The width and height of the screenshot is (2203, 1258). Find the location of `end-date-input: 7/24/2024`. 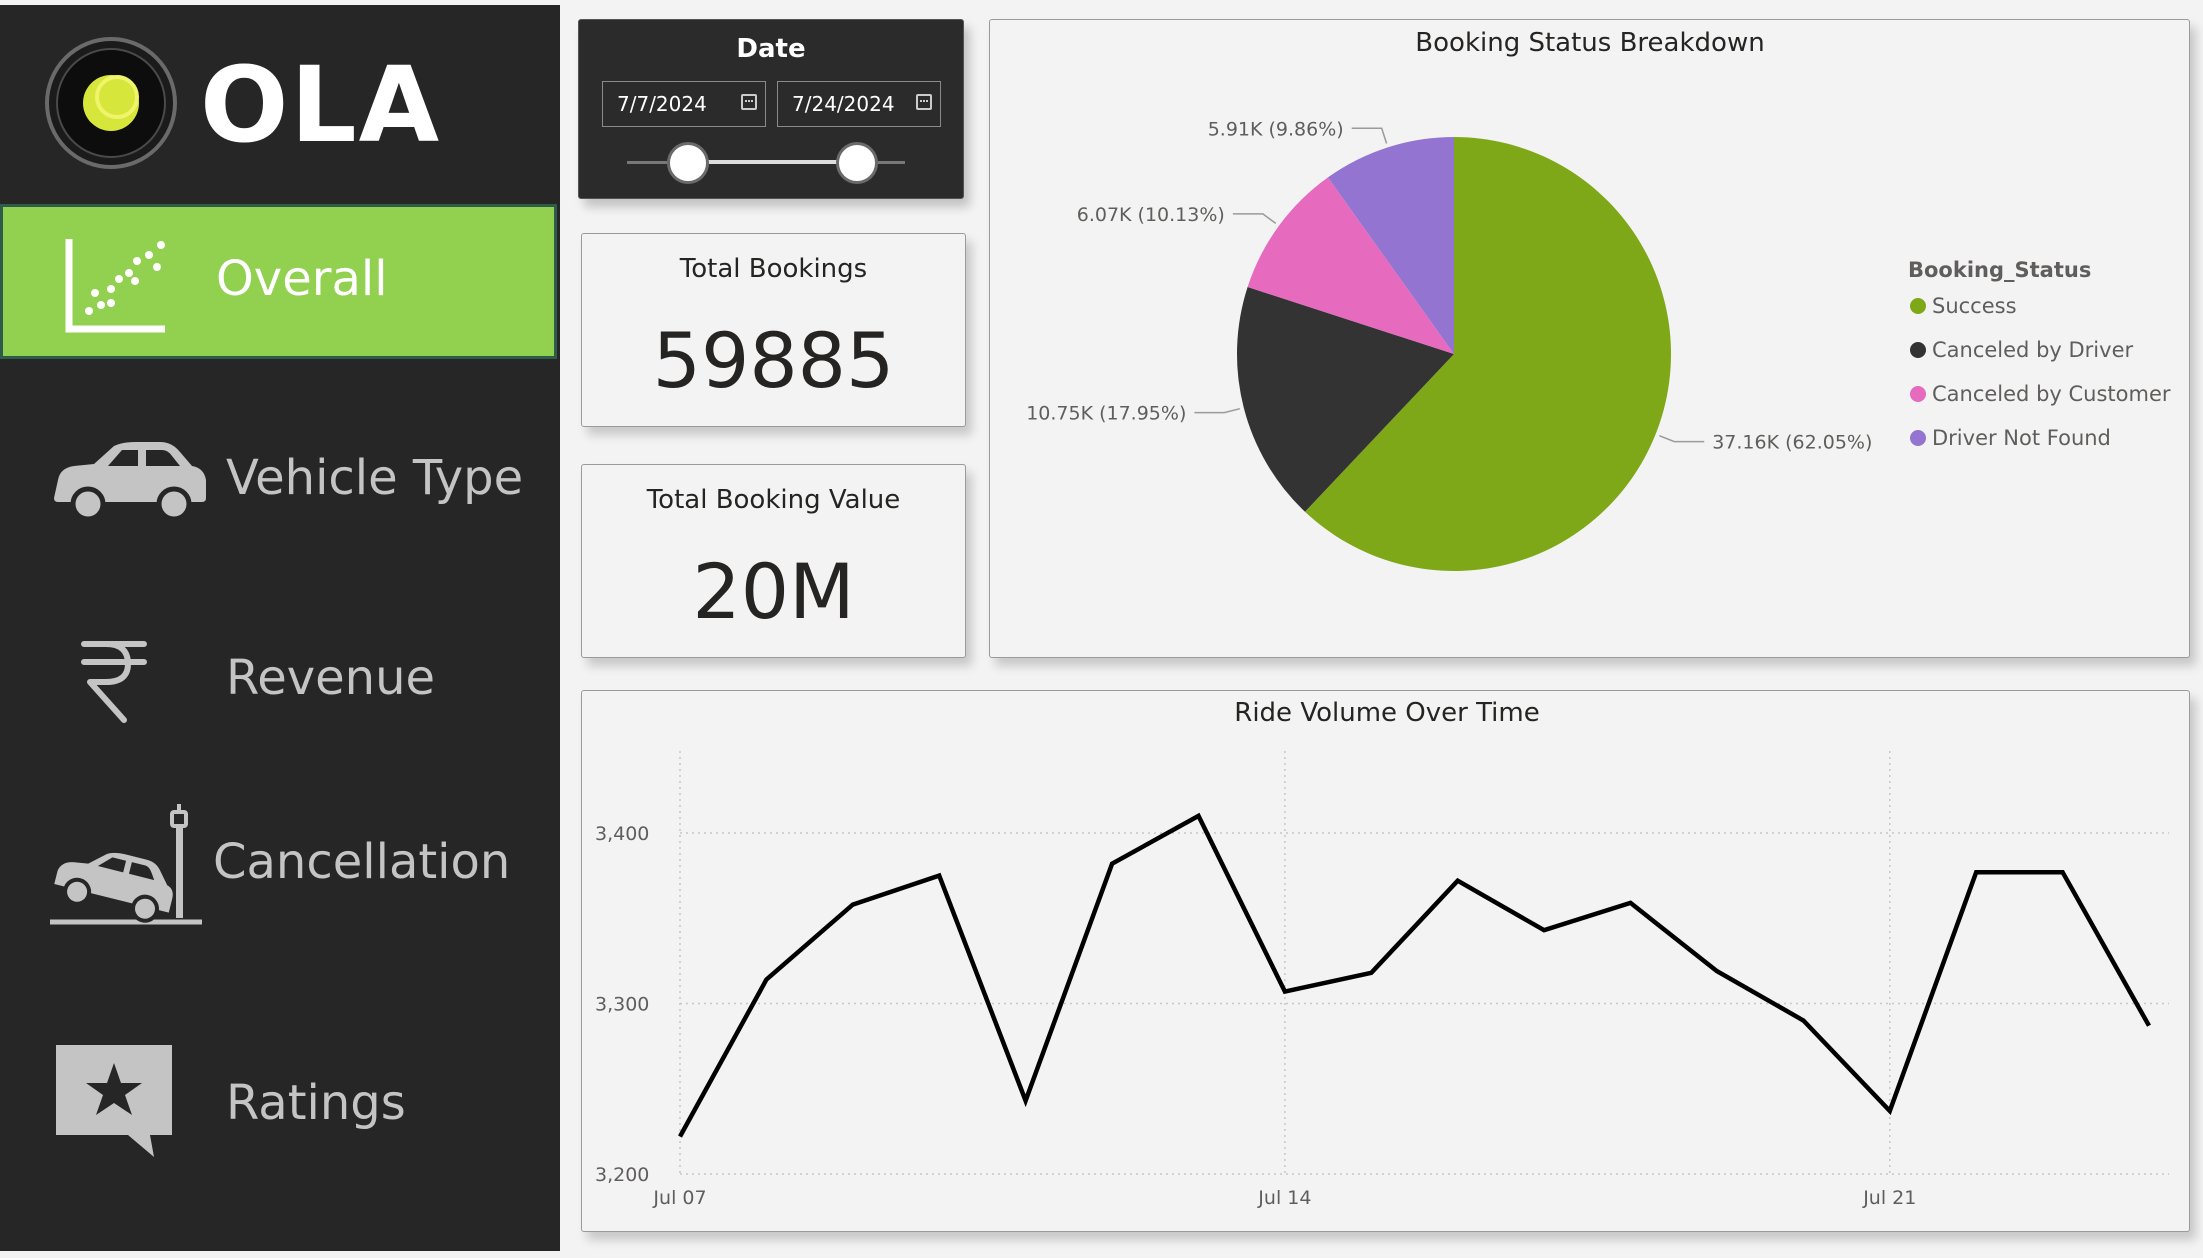

end-date-input: 7/24/2024 is located at coordinates (859, 104).